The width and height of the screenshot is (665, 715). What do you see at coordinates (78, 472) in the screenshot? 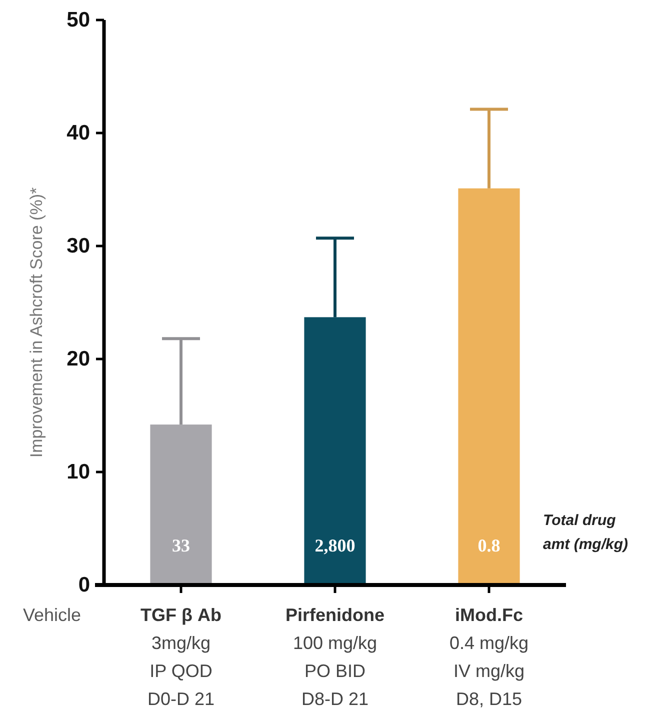
I see `y-tick-label: 10` at bounding box center [78, 472].